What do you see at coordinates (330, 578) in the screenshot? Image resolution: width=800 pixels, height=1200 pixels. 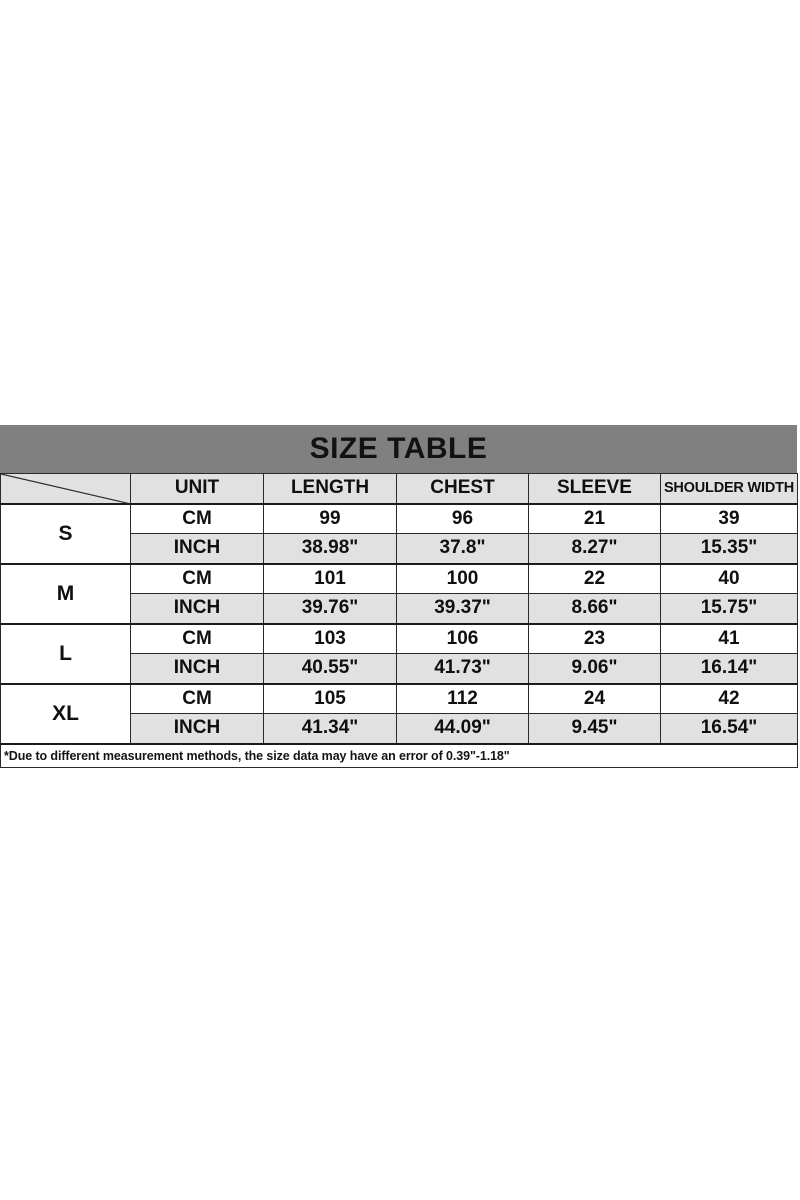 I see `cell-length-m-cm: 101` at bounding box center [330, 578].